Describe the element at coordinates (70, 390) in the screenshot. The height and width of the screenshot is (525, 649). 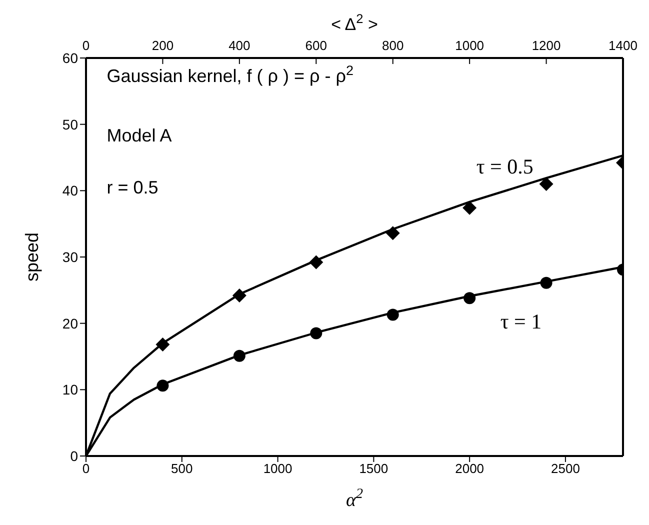
I see `y-tick-label: 10` at that location.